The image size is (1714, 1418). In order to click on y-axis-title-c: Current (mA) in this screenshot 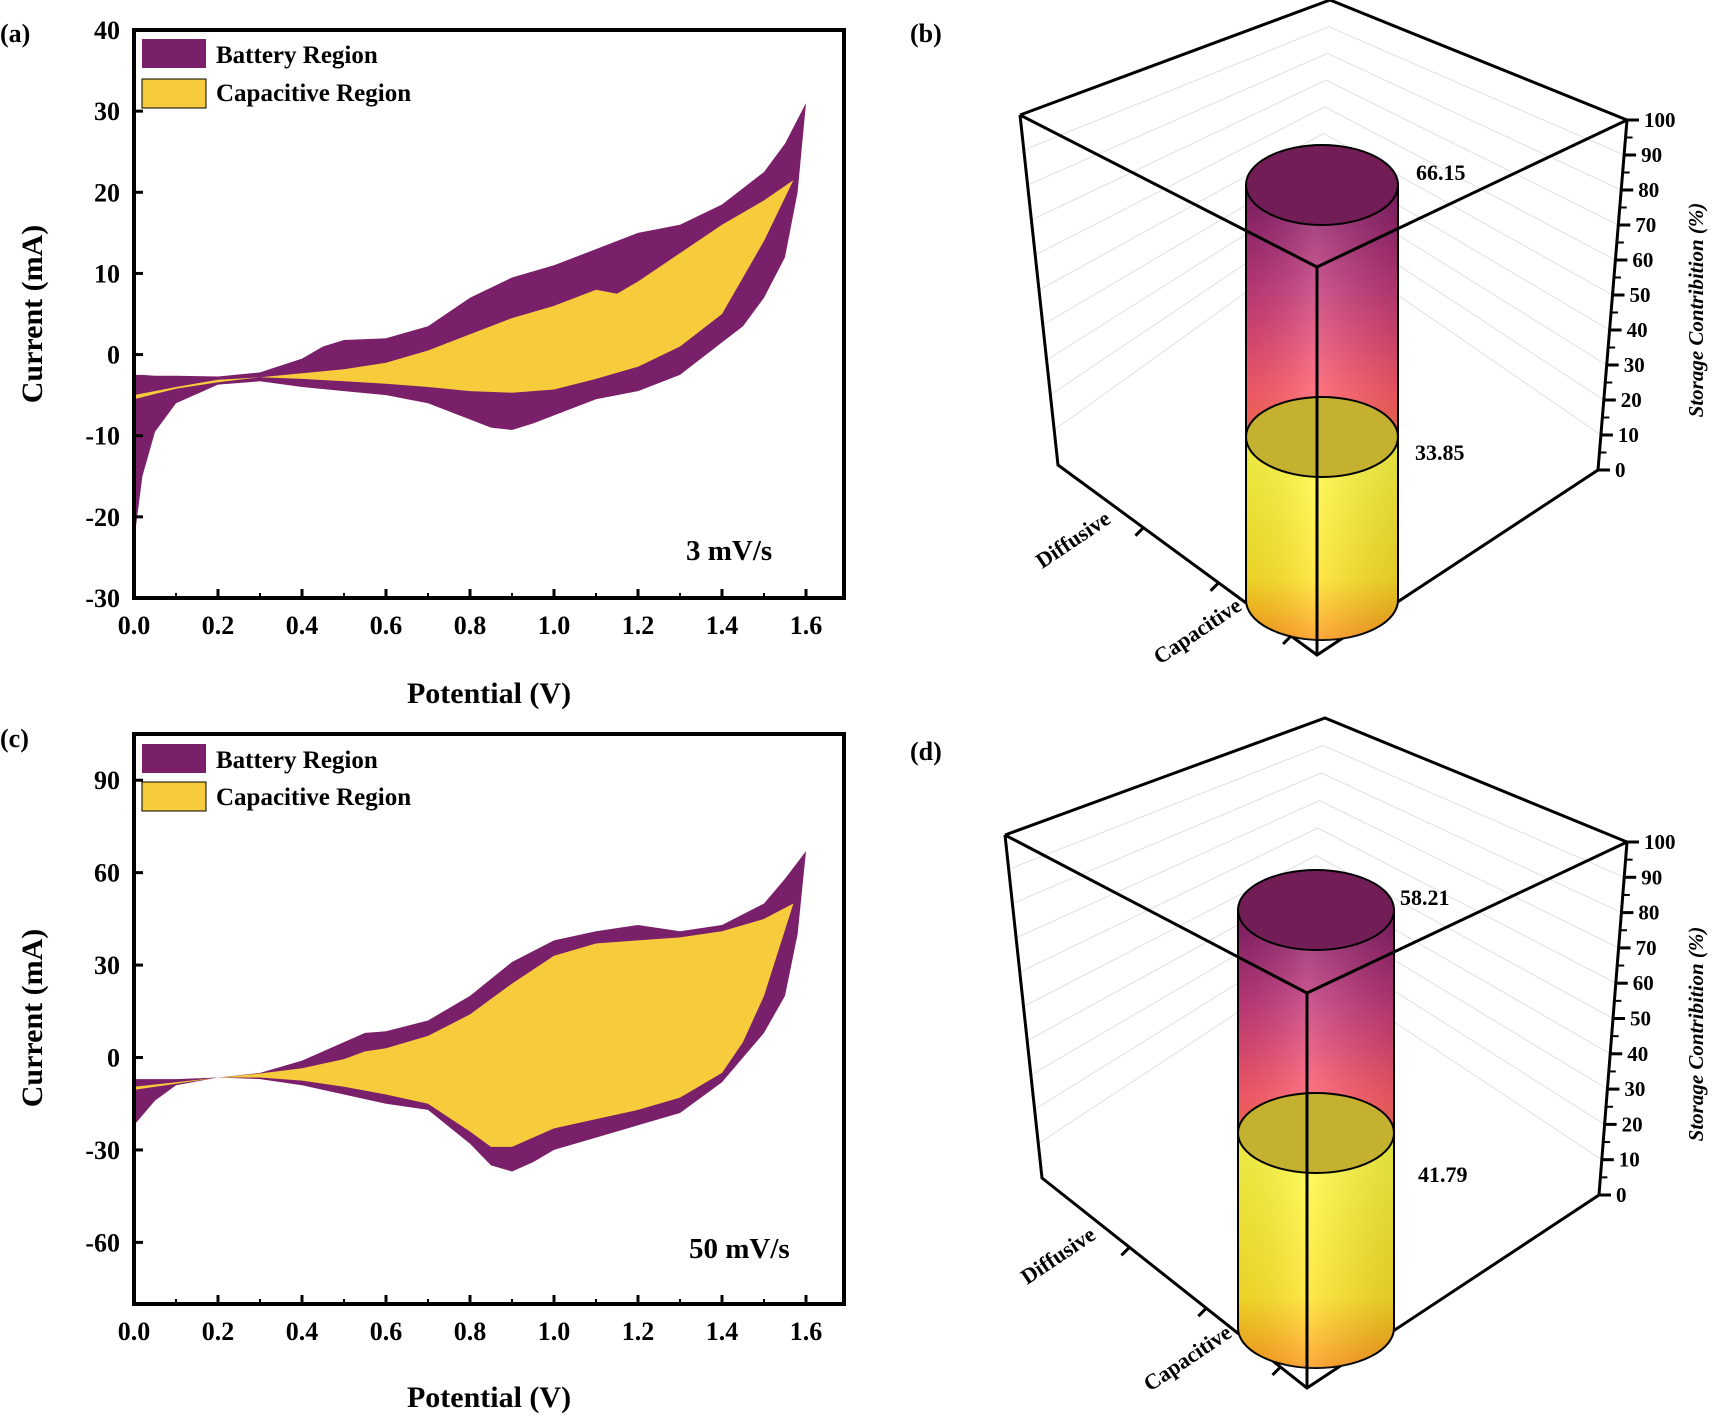, I will do `click(32, 1018)`.